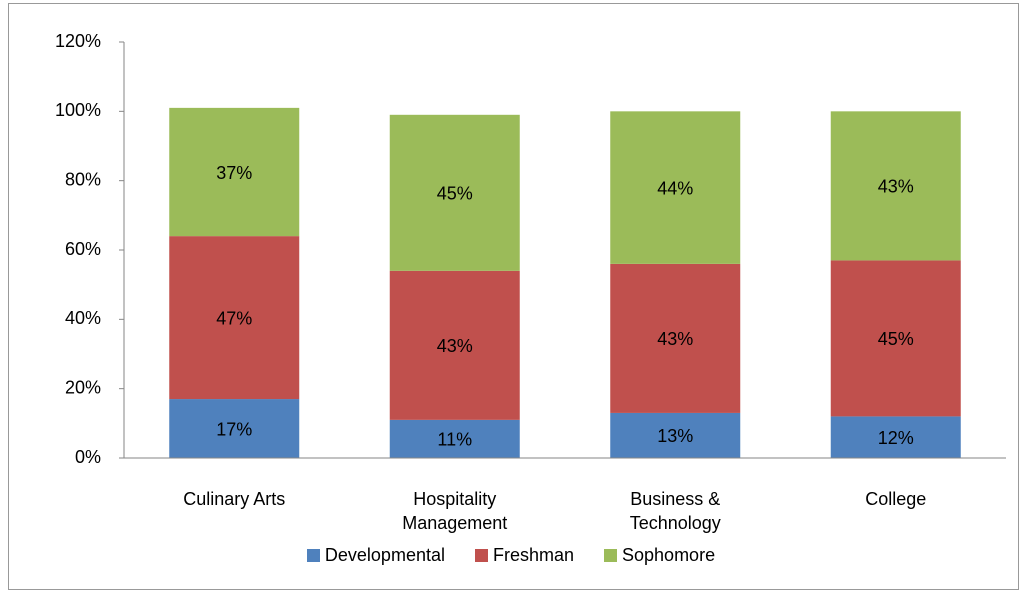 The width and height of the screenshot is (1022, 593). I want to click on y-tick-label: 80%, so click(83, 179).